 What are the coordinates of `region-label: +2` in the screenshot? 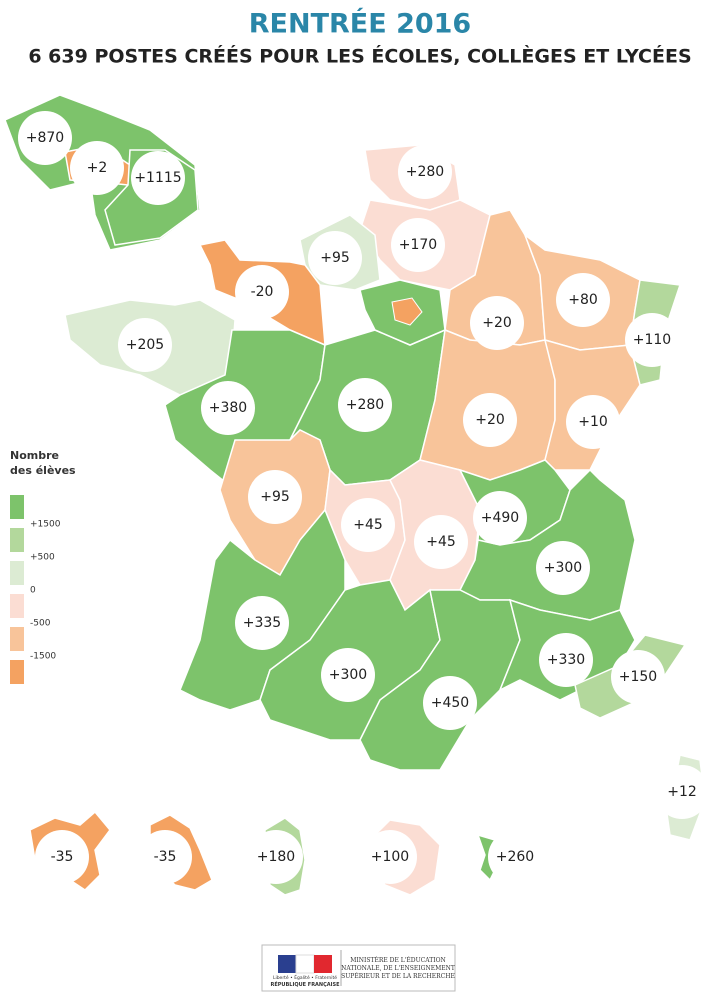 It's located at (97, 168).